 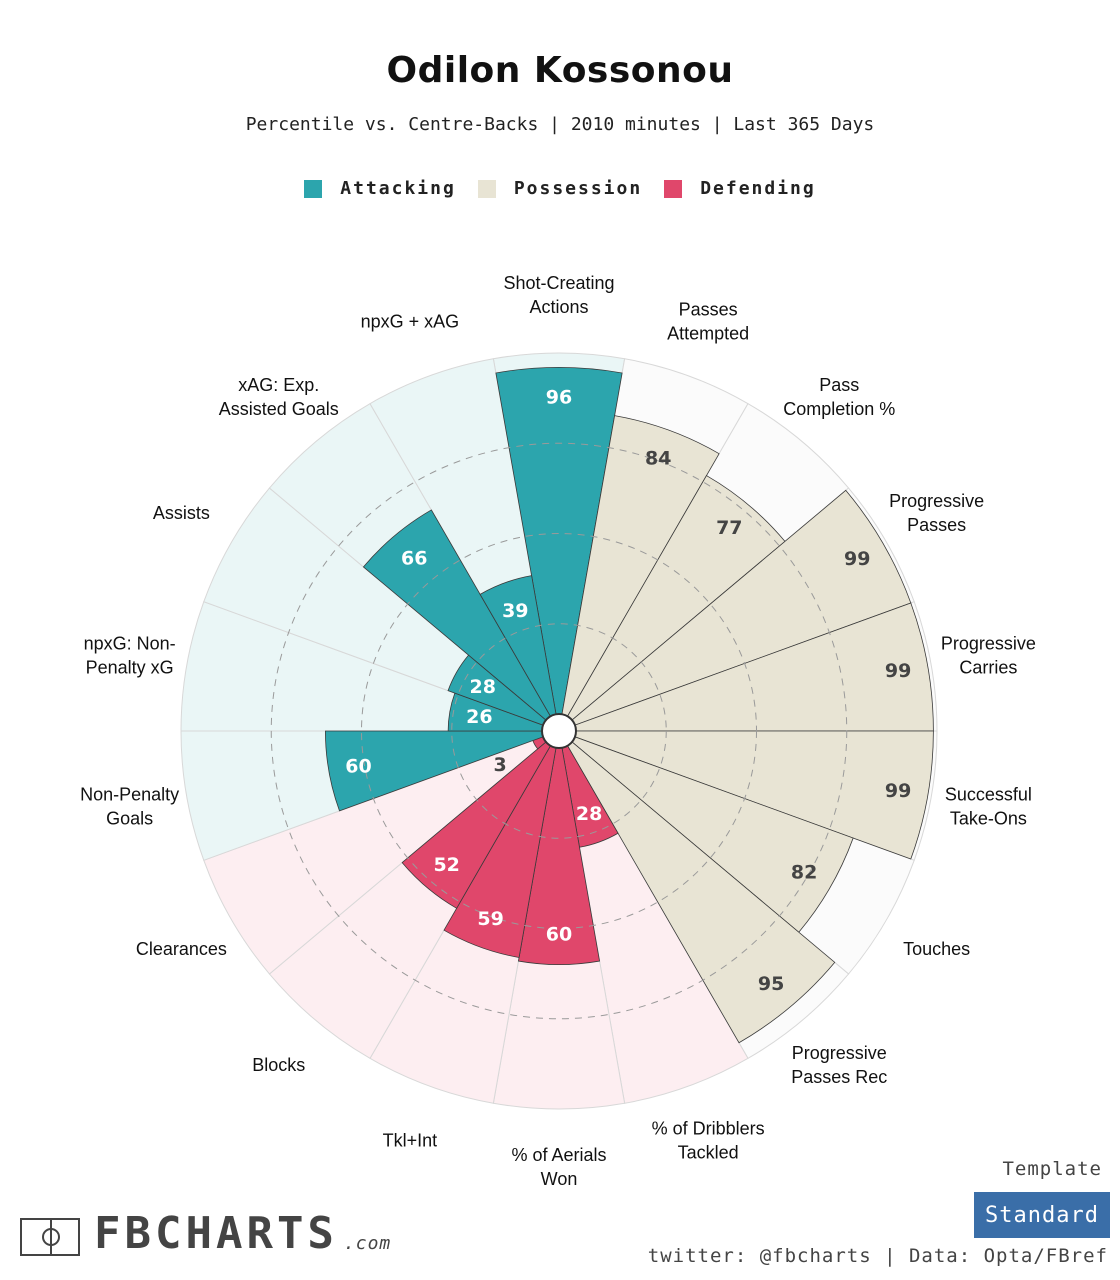 I want to click on value-label: 66, so click(x=414, y=558).